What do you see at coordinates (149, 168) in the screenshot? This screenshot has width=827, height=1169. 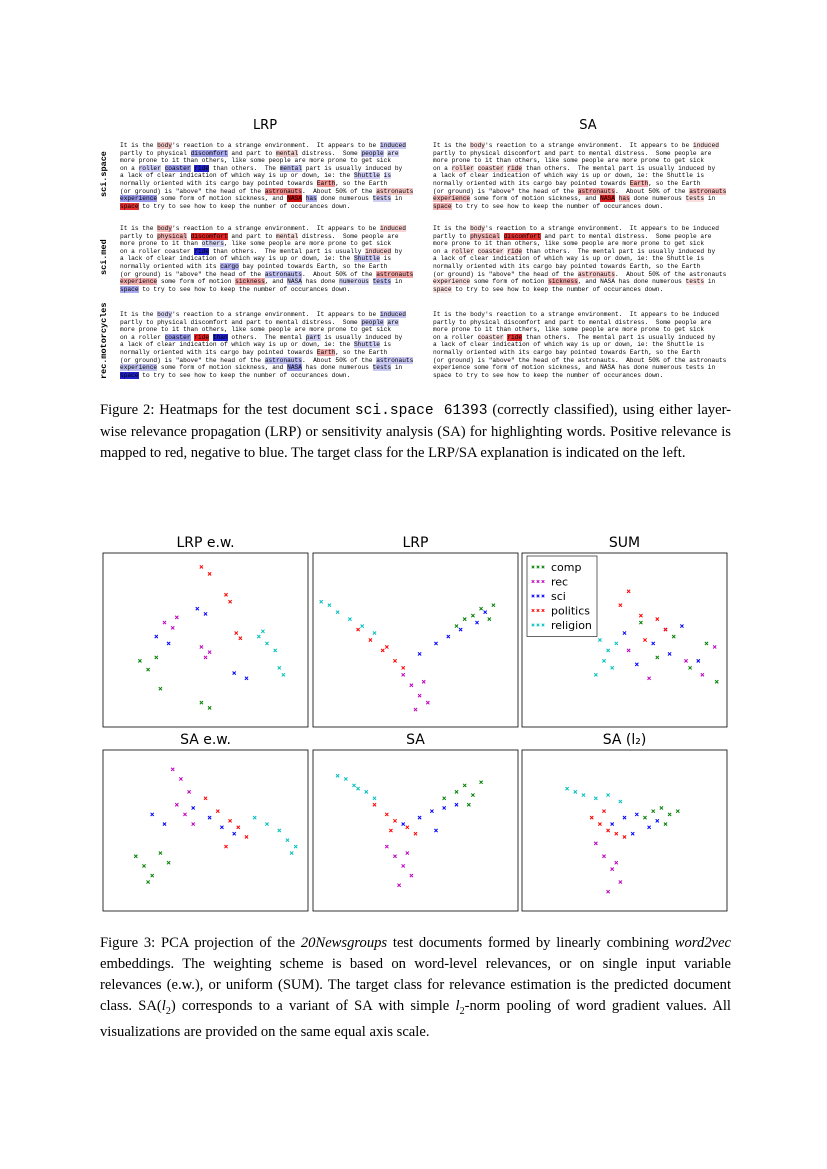 I see `highlighted-word: roller` at bounding box center [149, 168].